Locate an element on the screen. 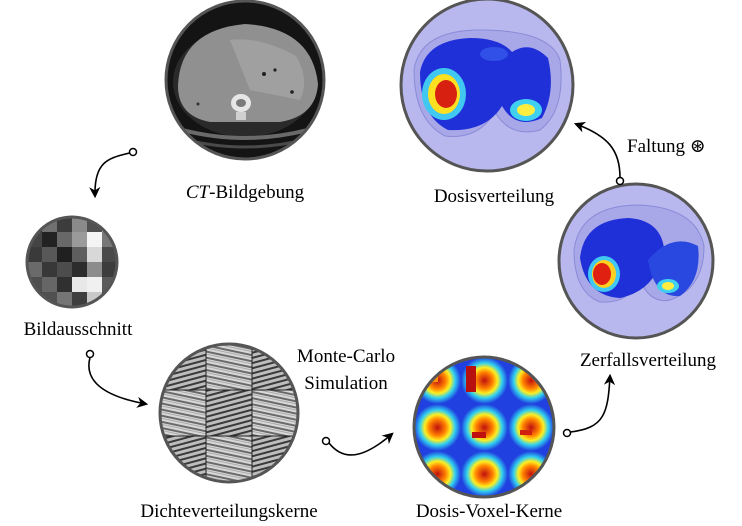  zerfallsverteilung-image is located at coordinates (636, 261).